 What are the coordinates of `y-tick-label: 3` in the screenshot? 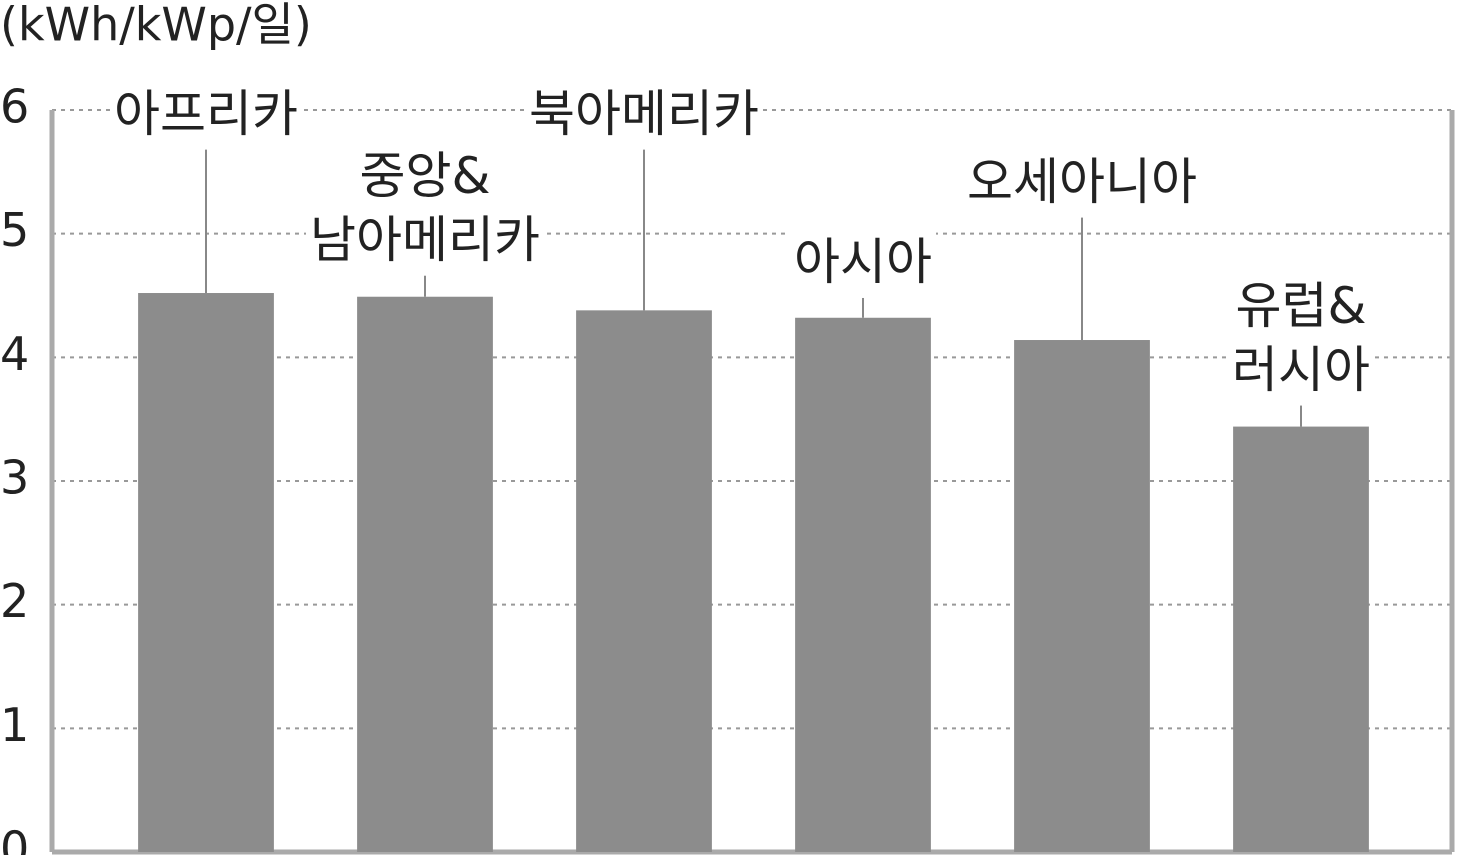 It's located at (14, 478).